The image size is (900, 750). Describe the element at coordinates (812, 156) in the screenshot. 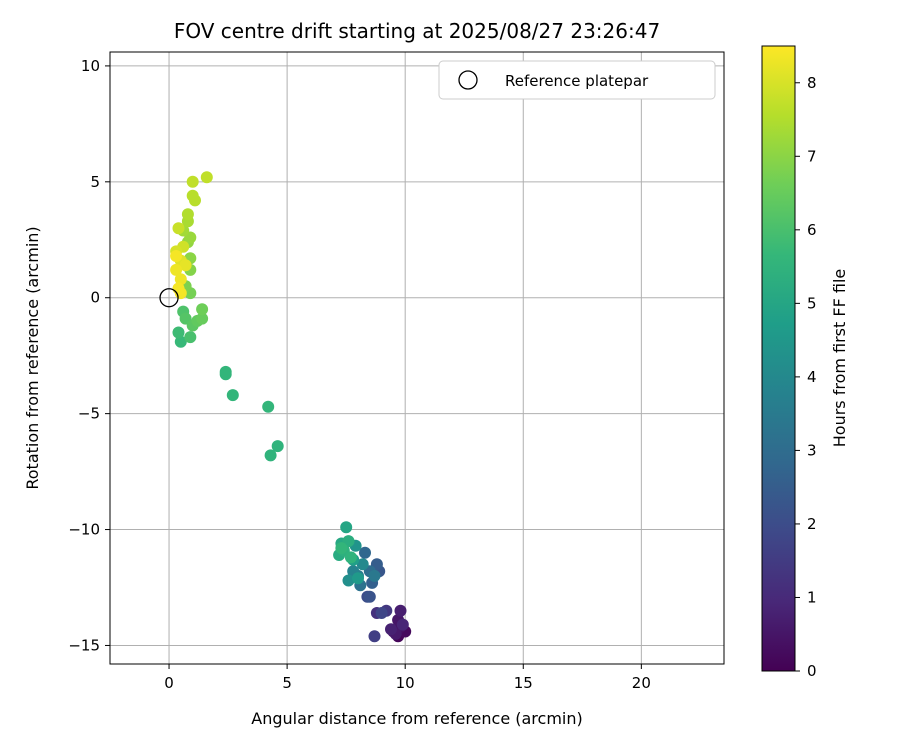

I see `colorbar-tick-label: 7` at that location.